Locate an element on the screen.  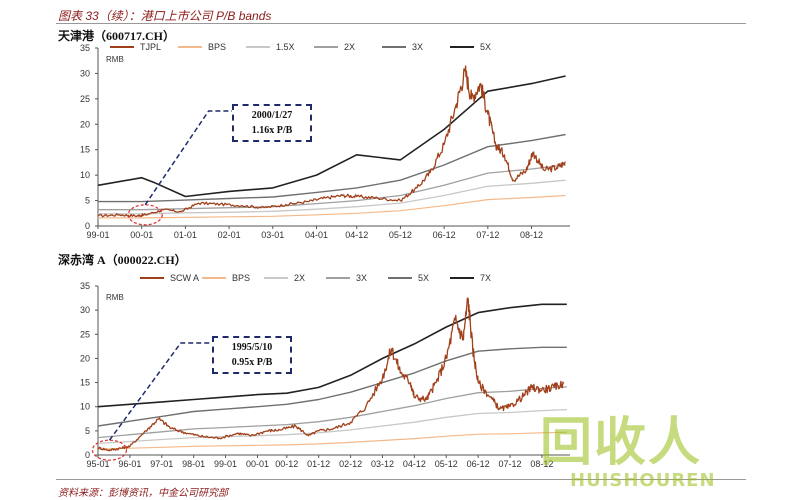
chart1-legend-label: BPS is located at coordinates (217, 47).